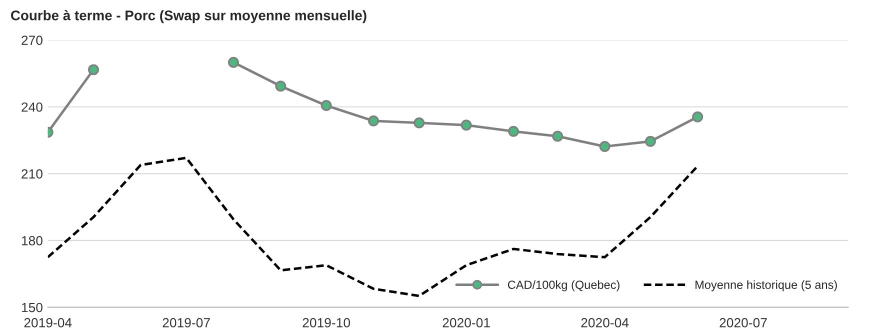 The height and width of the screenshot is (334, 870). Describe the element at coordinates (188, 17) in the screenshot. I see `chart-title: Courbe à terme - Porc (Swap sur moyenne mensuelle)` at that location.